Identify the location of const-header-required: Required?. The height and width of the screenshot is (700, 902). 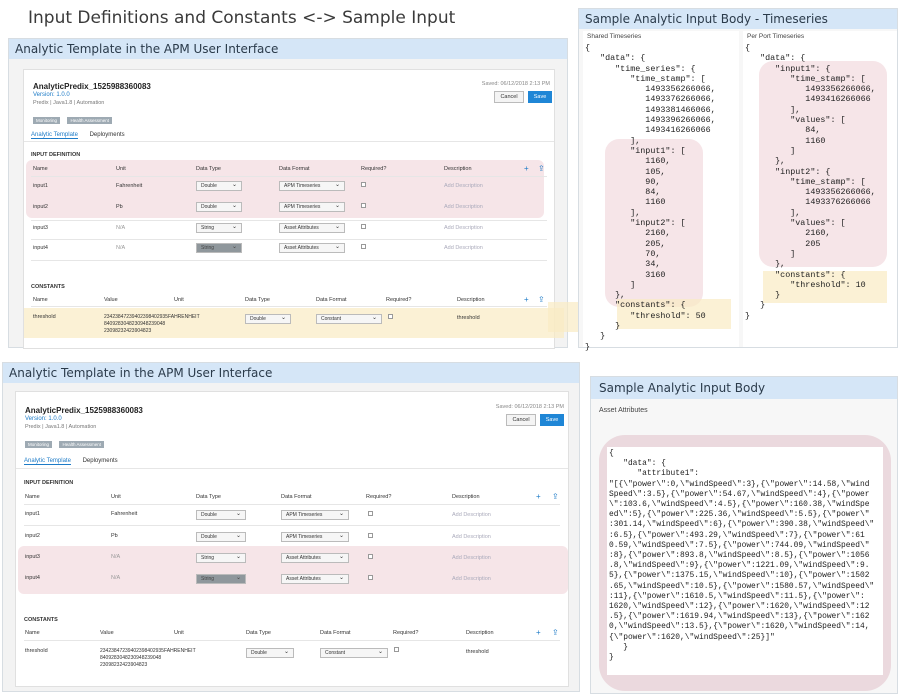
(399, 300).